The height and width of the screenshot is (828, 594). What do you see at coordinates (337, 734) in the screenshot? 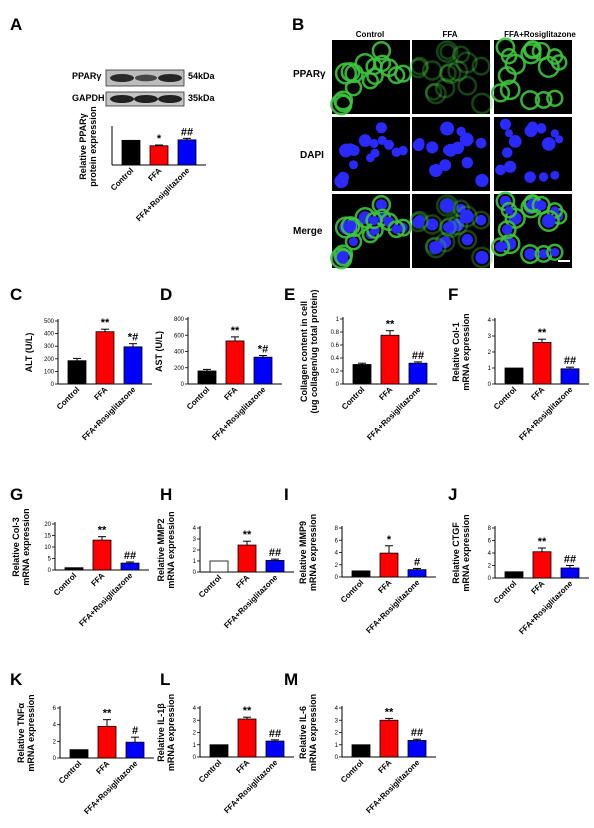
I see `y-tick-label: 2` at bounding box center [337, 734].